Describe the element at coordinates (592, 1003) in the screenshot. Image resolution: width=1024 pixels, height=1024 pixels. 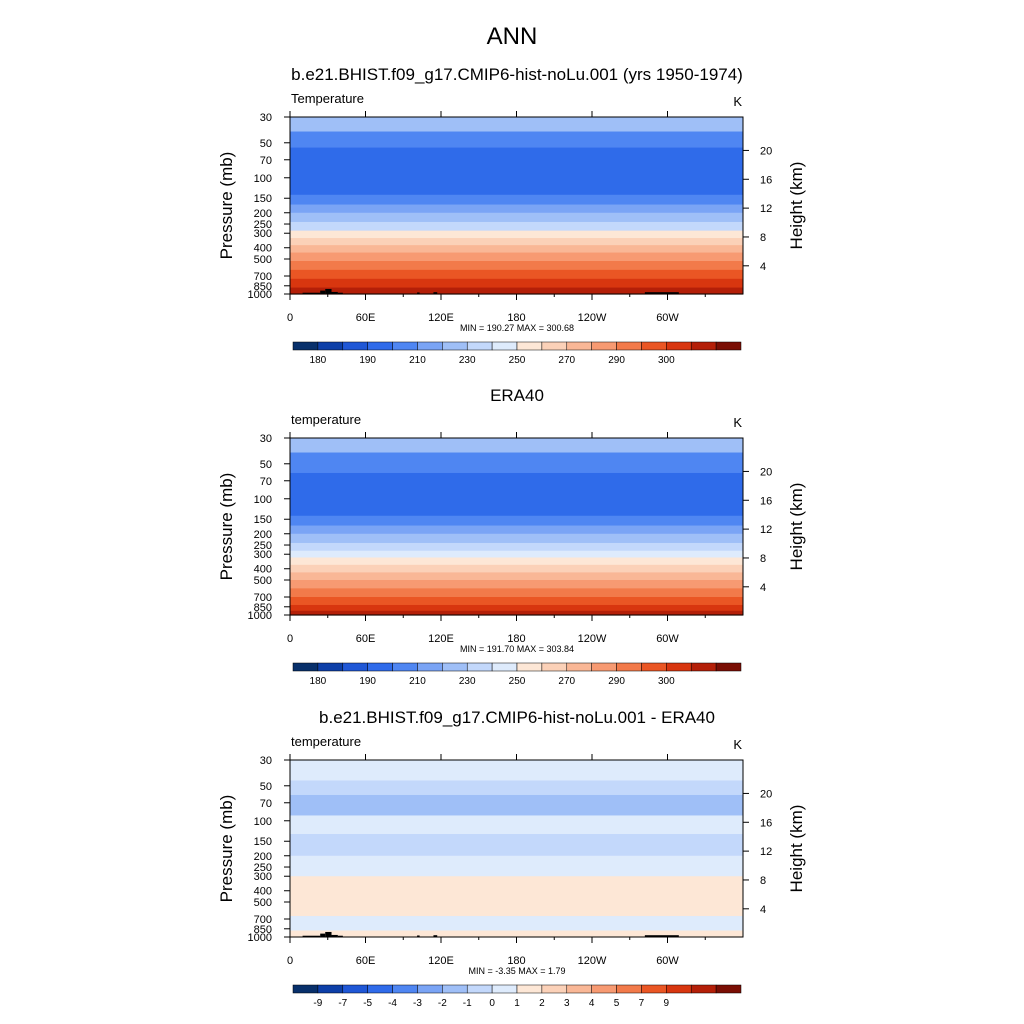
I see `colorbar-label: 4` at that location.